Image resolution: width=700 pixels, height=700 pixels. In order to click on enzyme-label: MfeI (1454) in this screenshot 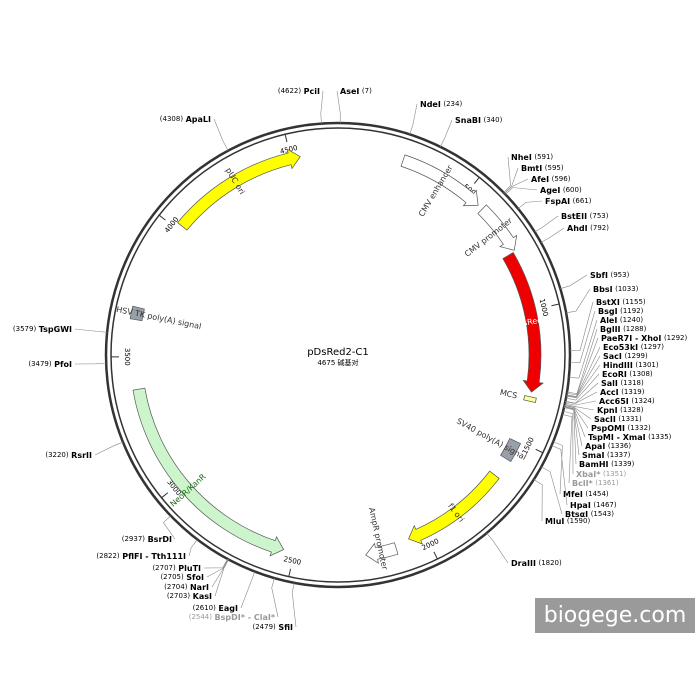, I will do `click(586, 494)`.